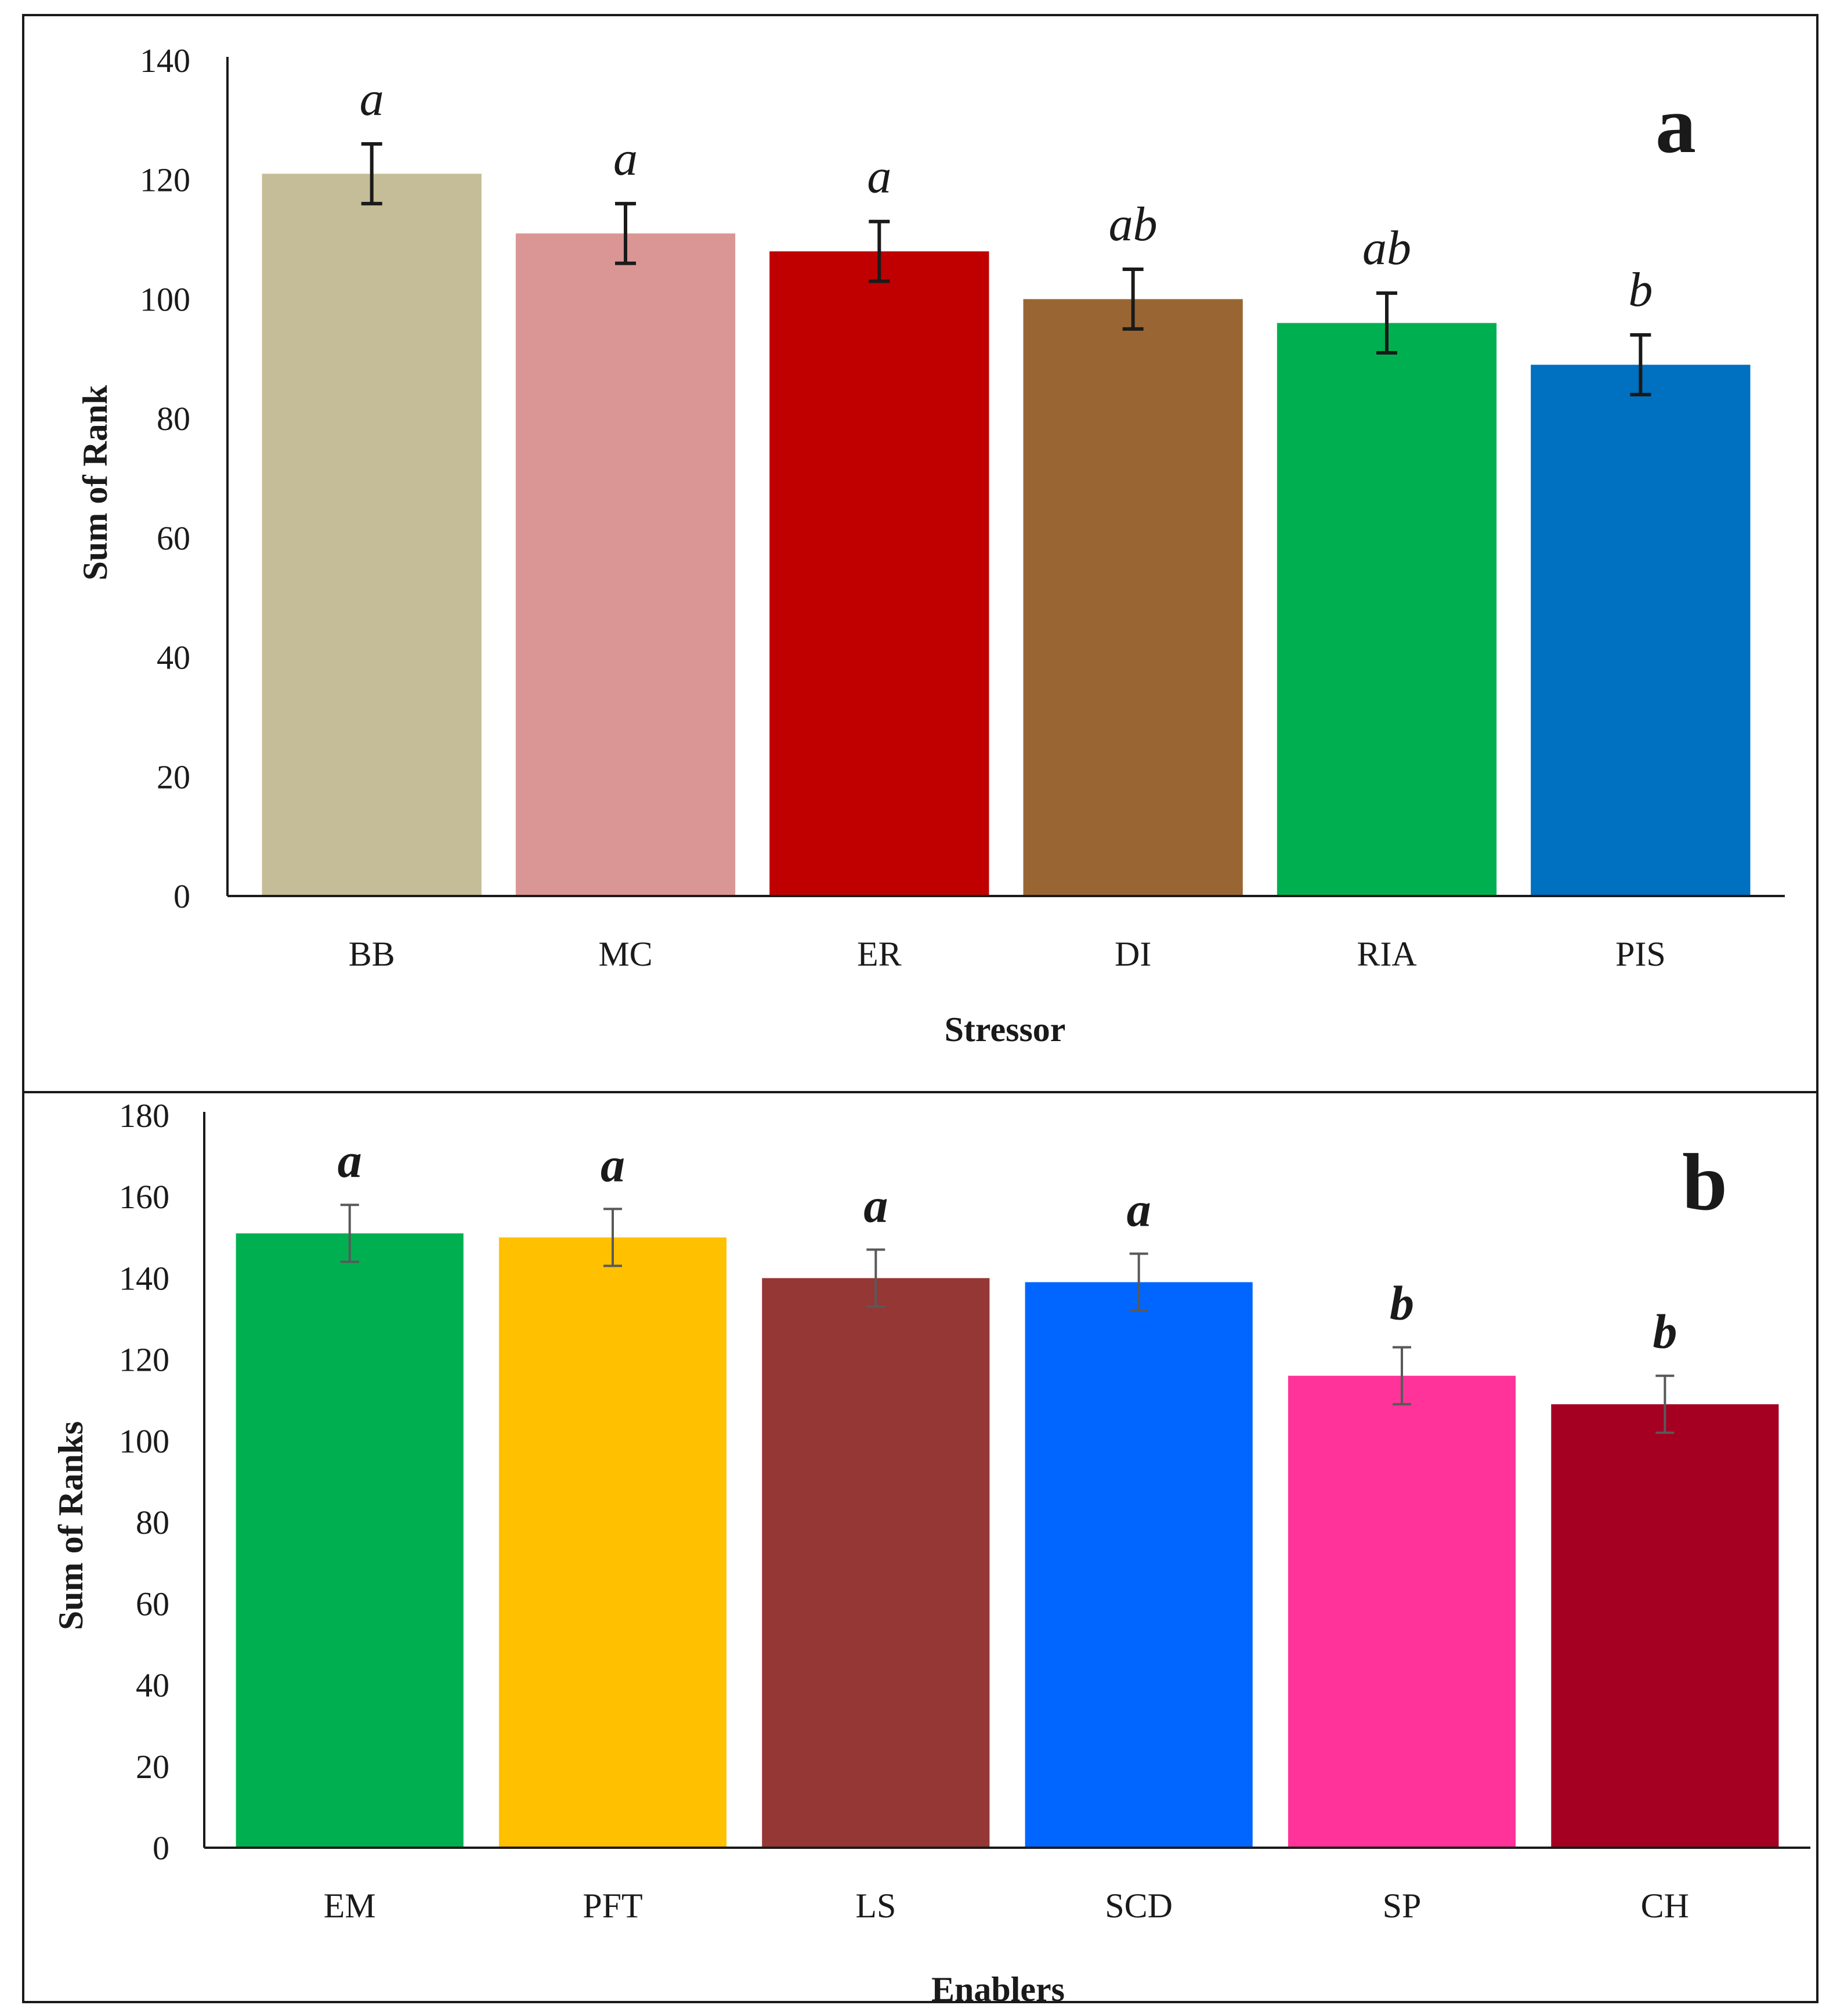 This screenshot has height=2016, width=1833. Describe the element at coordinates (1402, 1611) in the screenshot. I see `chart-b-bar-sp` at that location.